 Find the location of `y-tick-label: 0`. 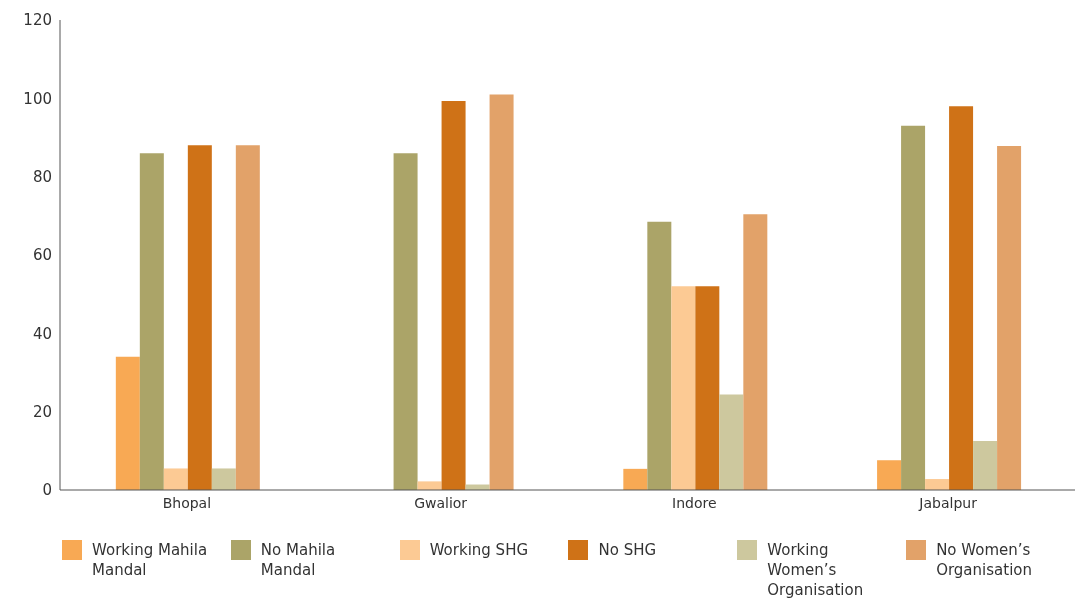

y-tick-label: 0 is located at coordinates (47, 490).